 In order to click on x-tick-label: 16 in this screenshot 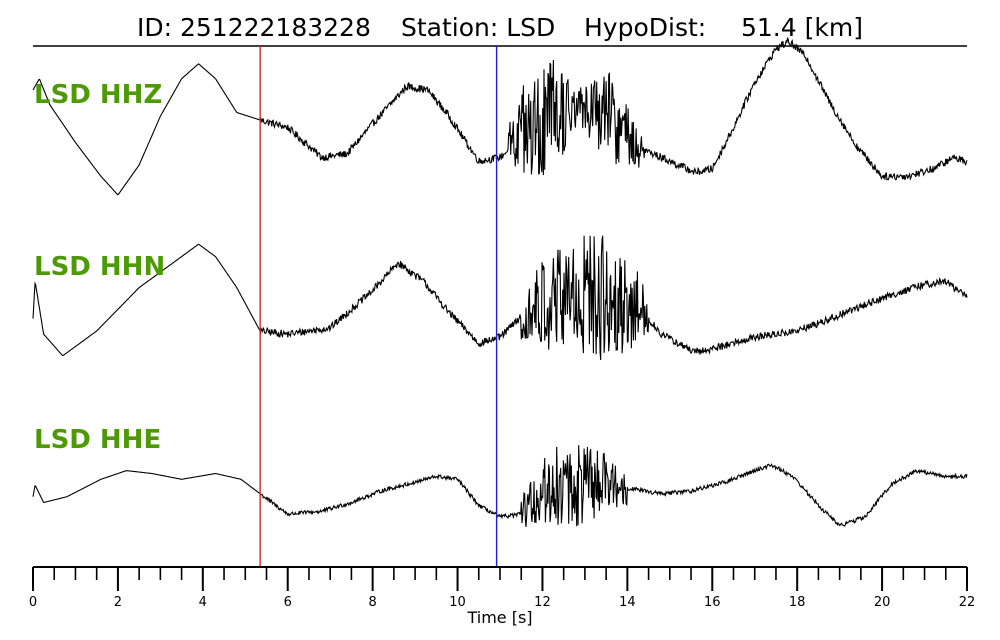, I will do `click(712, 602)`.